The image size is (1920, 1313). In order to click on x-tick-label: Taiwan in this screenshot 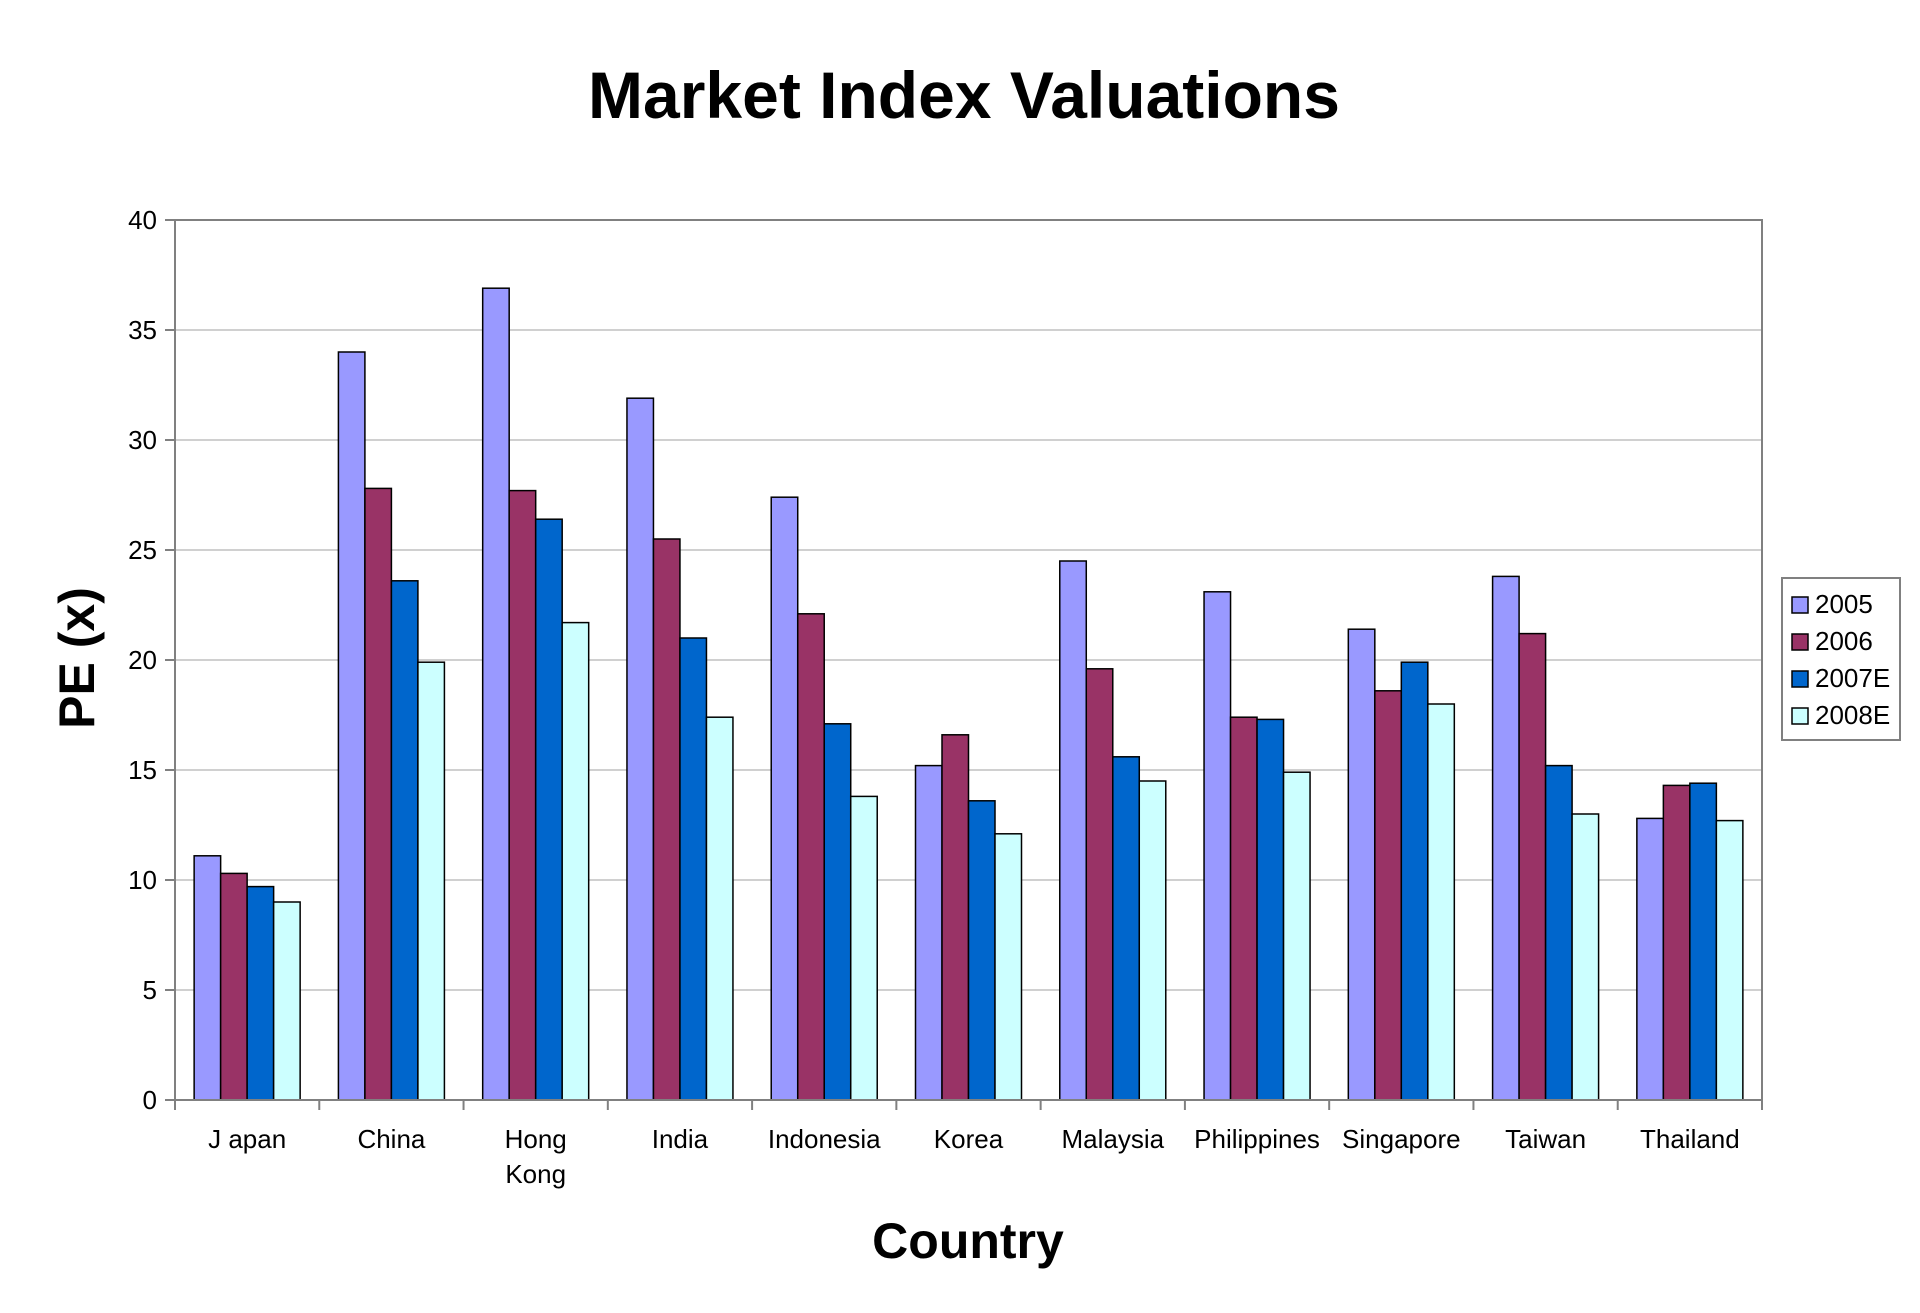, I will do `click(1545, 1139)`.